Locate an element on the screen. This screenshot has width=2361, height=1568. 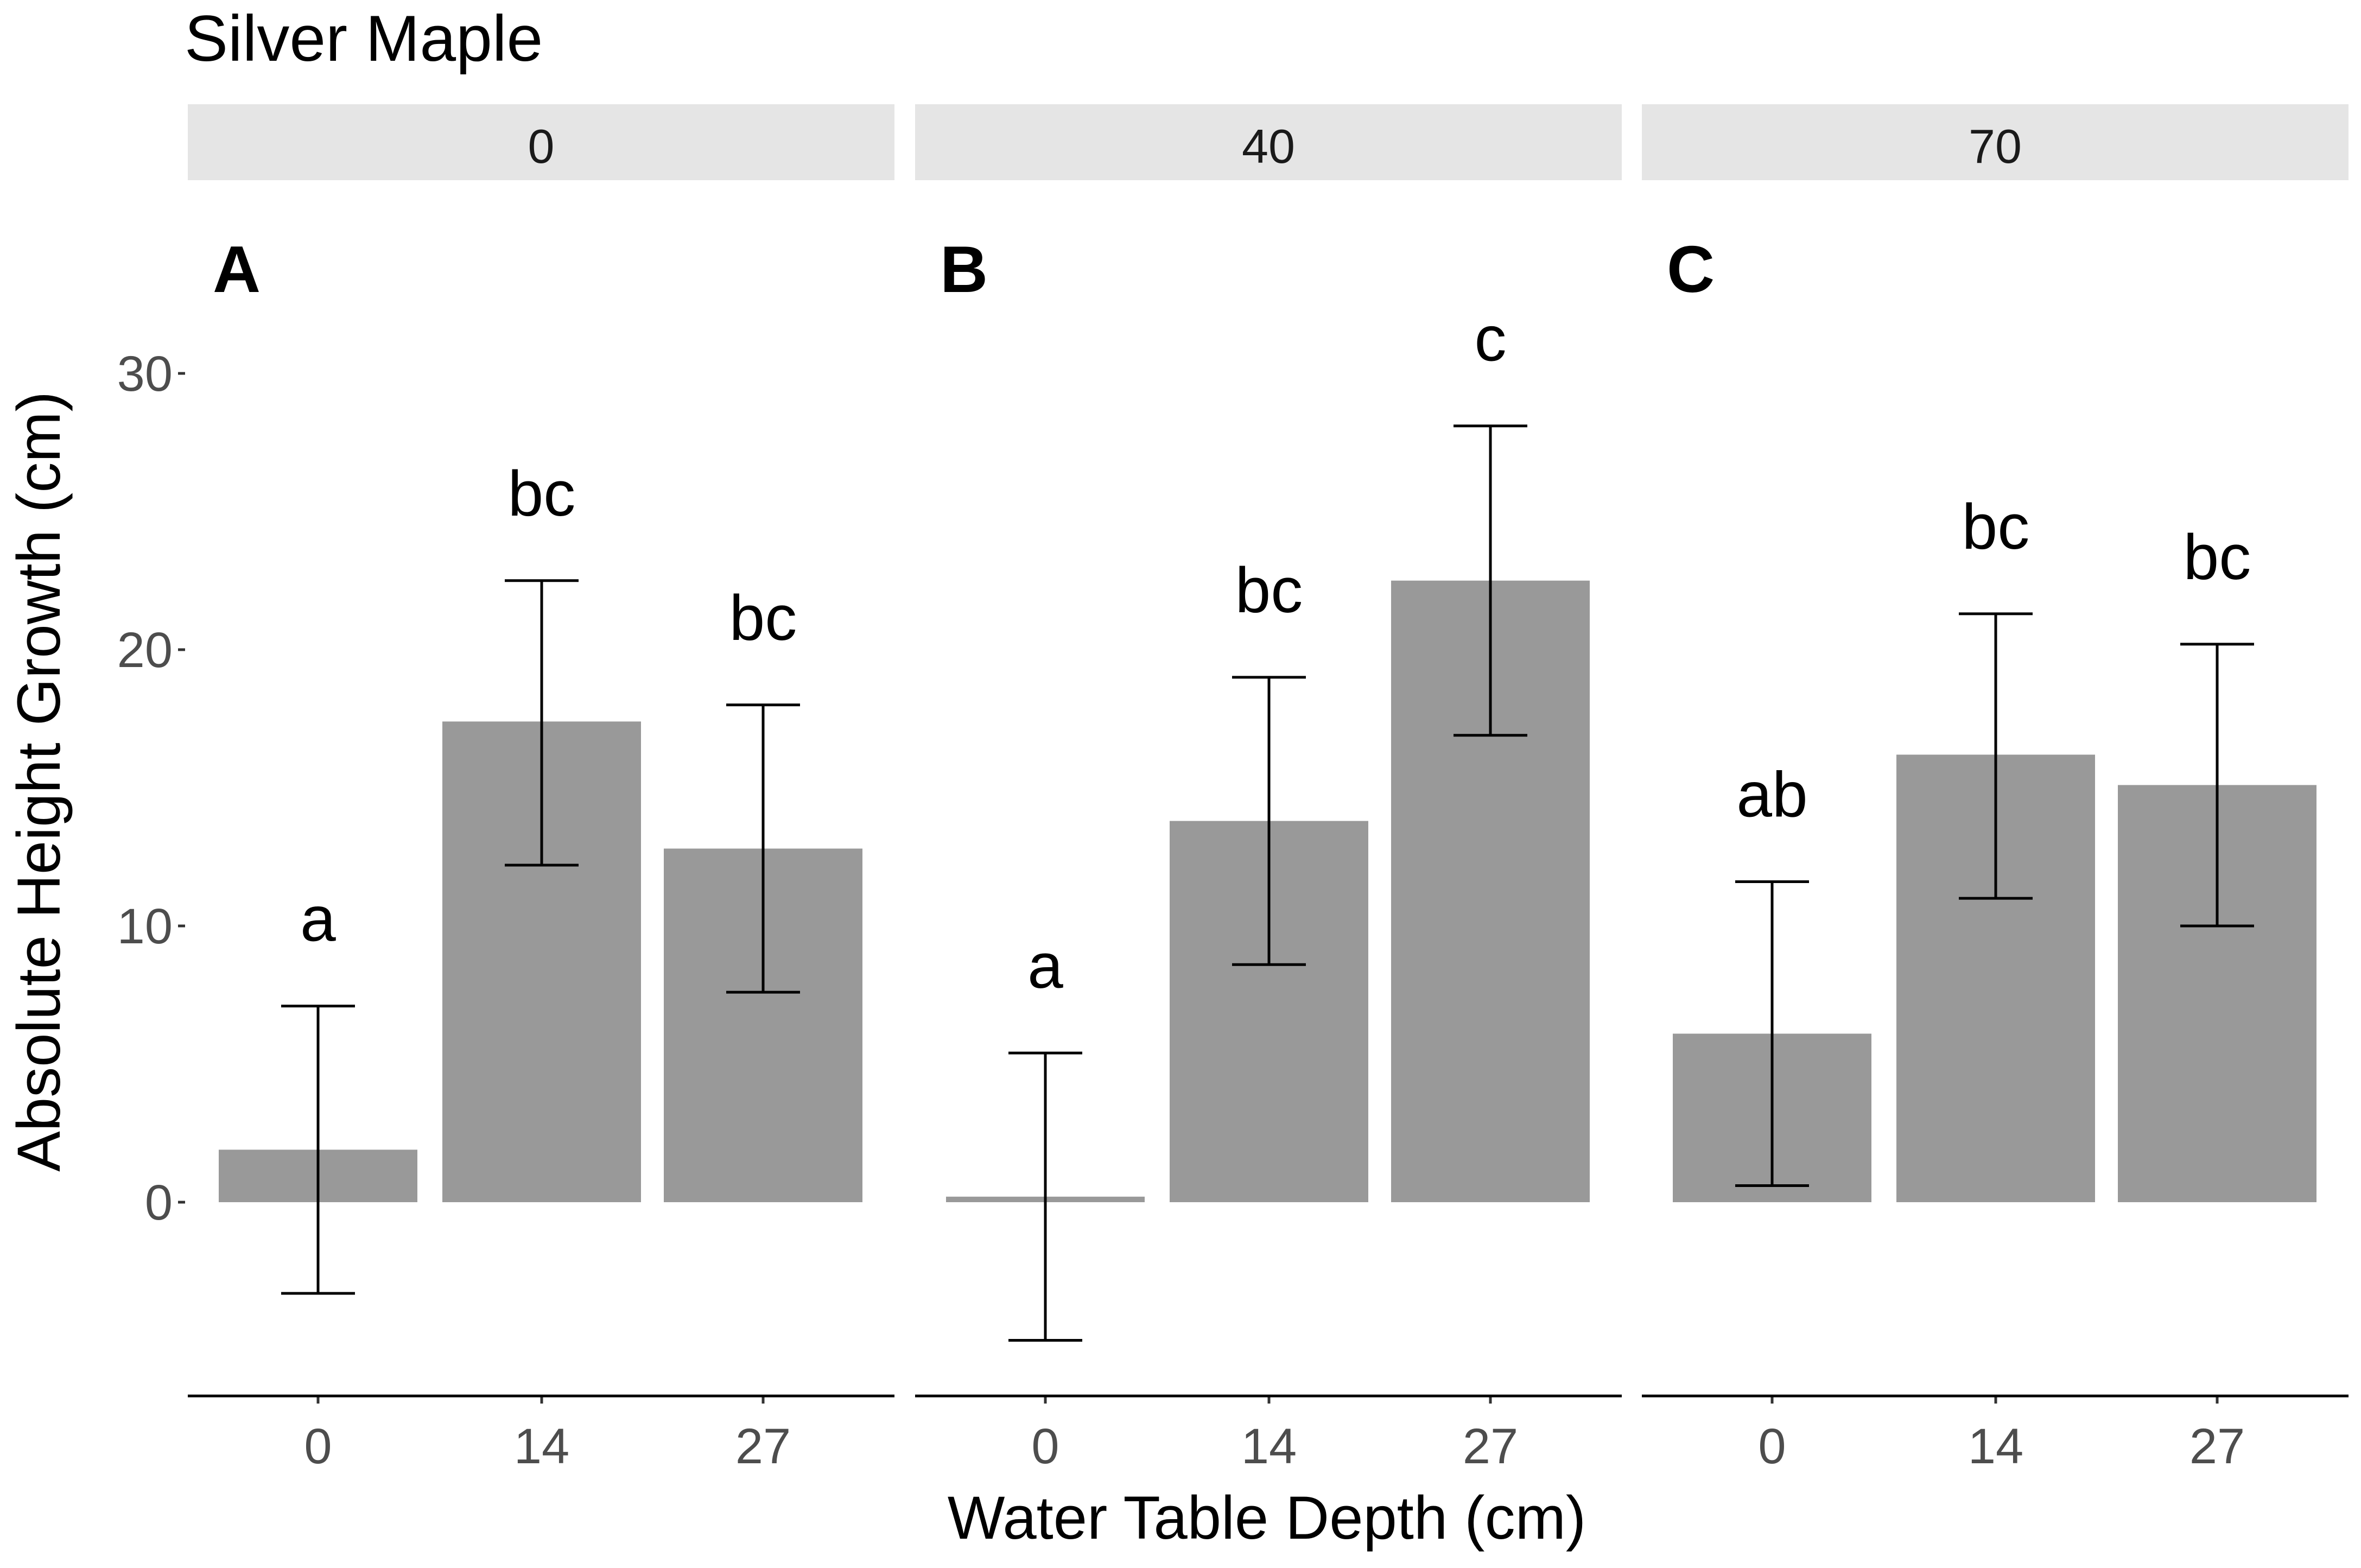
y-tick-label: 30 is located at coordinates (145, 374).